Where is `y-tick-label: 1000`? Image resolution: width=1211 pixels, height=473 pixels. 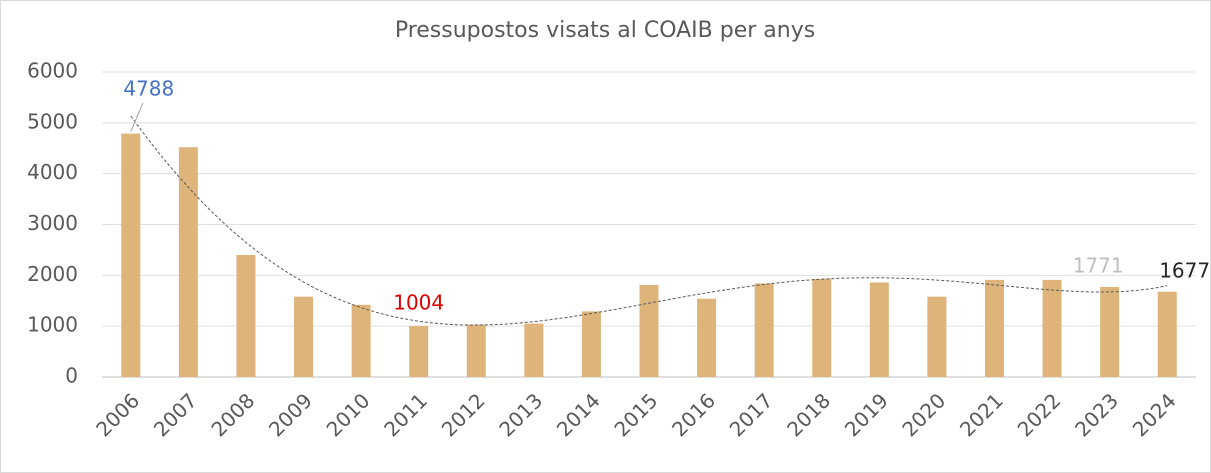
y-tick-label: 1000 is located at coordinates (52, 325).